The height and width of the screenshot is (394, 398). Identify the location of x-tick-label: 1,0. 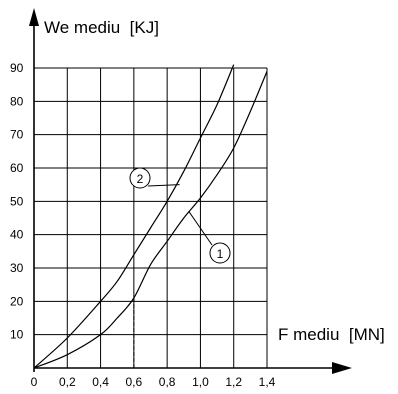
(200, 382).